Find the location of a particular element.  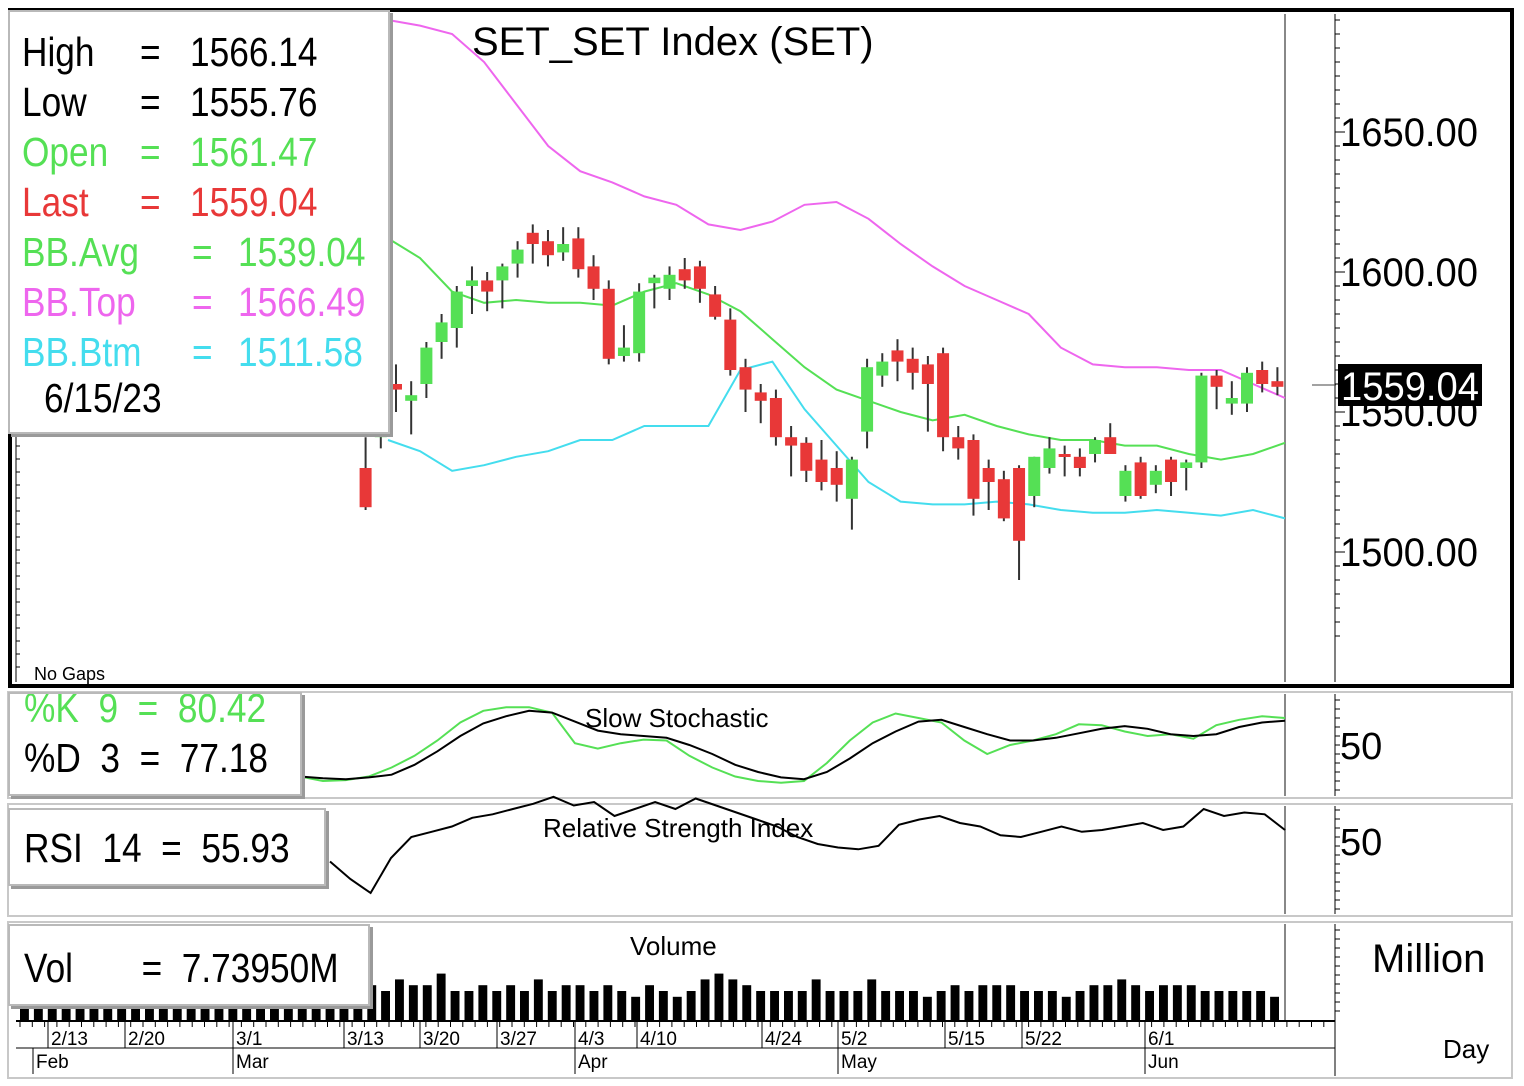

legend-last-eq: = is located at coordinates (150, 202).